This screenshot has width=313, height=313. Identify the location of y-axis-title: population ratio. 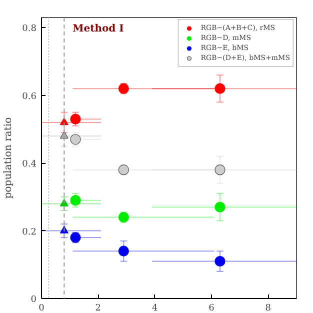
(8, 158).